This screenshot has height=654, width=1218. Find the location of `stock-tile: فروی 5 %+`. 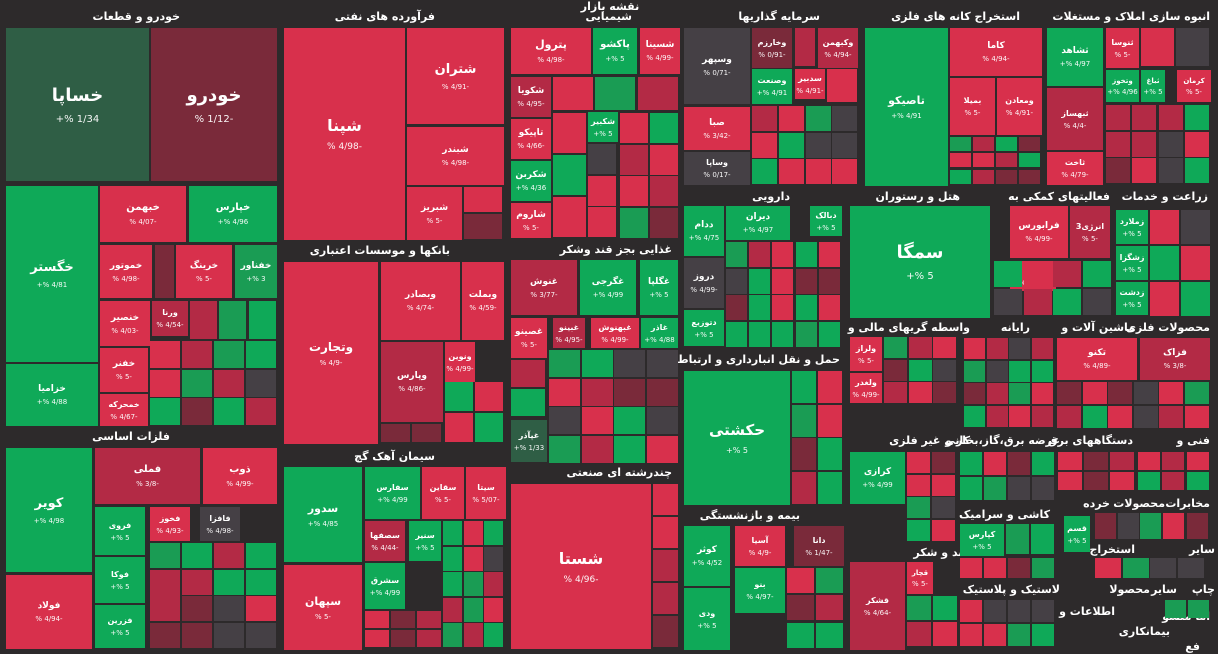

stock-tile: فروی 5 %+ is located at coordinates (120, 531).